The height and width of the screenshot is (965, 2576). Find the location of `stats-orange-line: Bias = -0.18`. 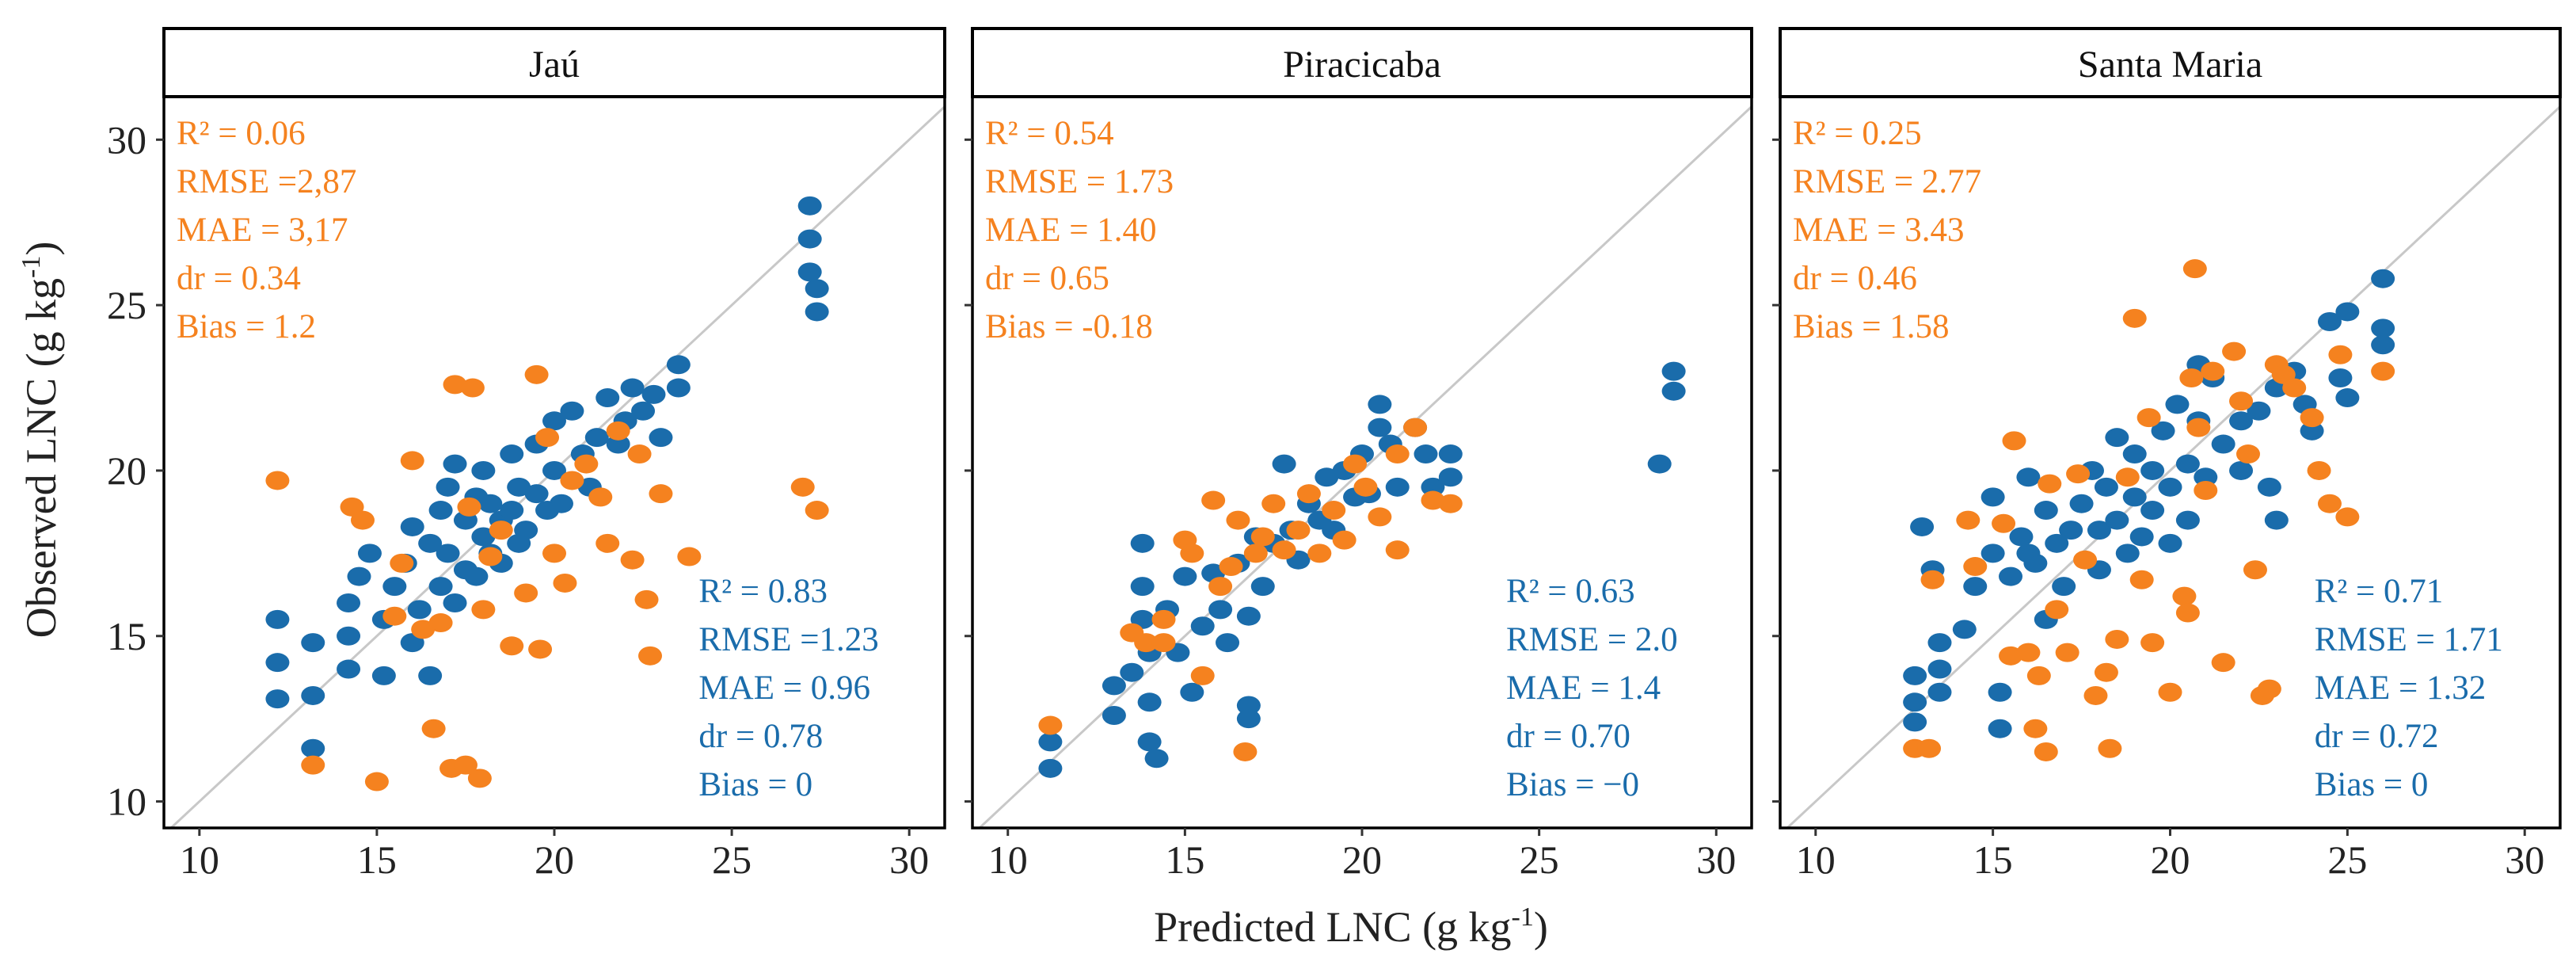

stats-orange-line: Bias = -0.18 is located at coordinates (1069, 326).